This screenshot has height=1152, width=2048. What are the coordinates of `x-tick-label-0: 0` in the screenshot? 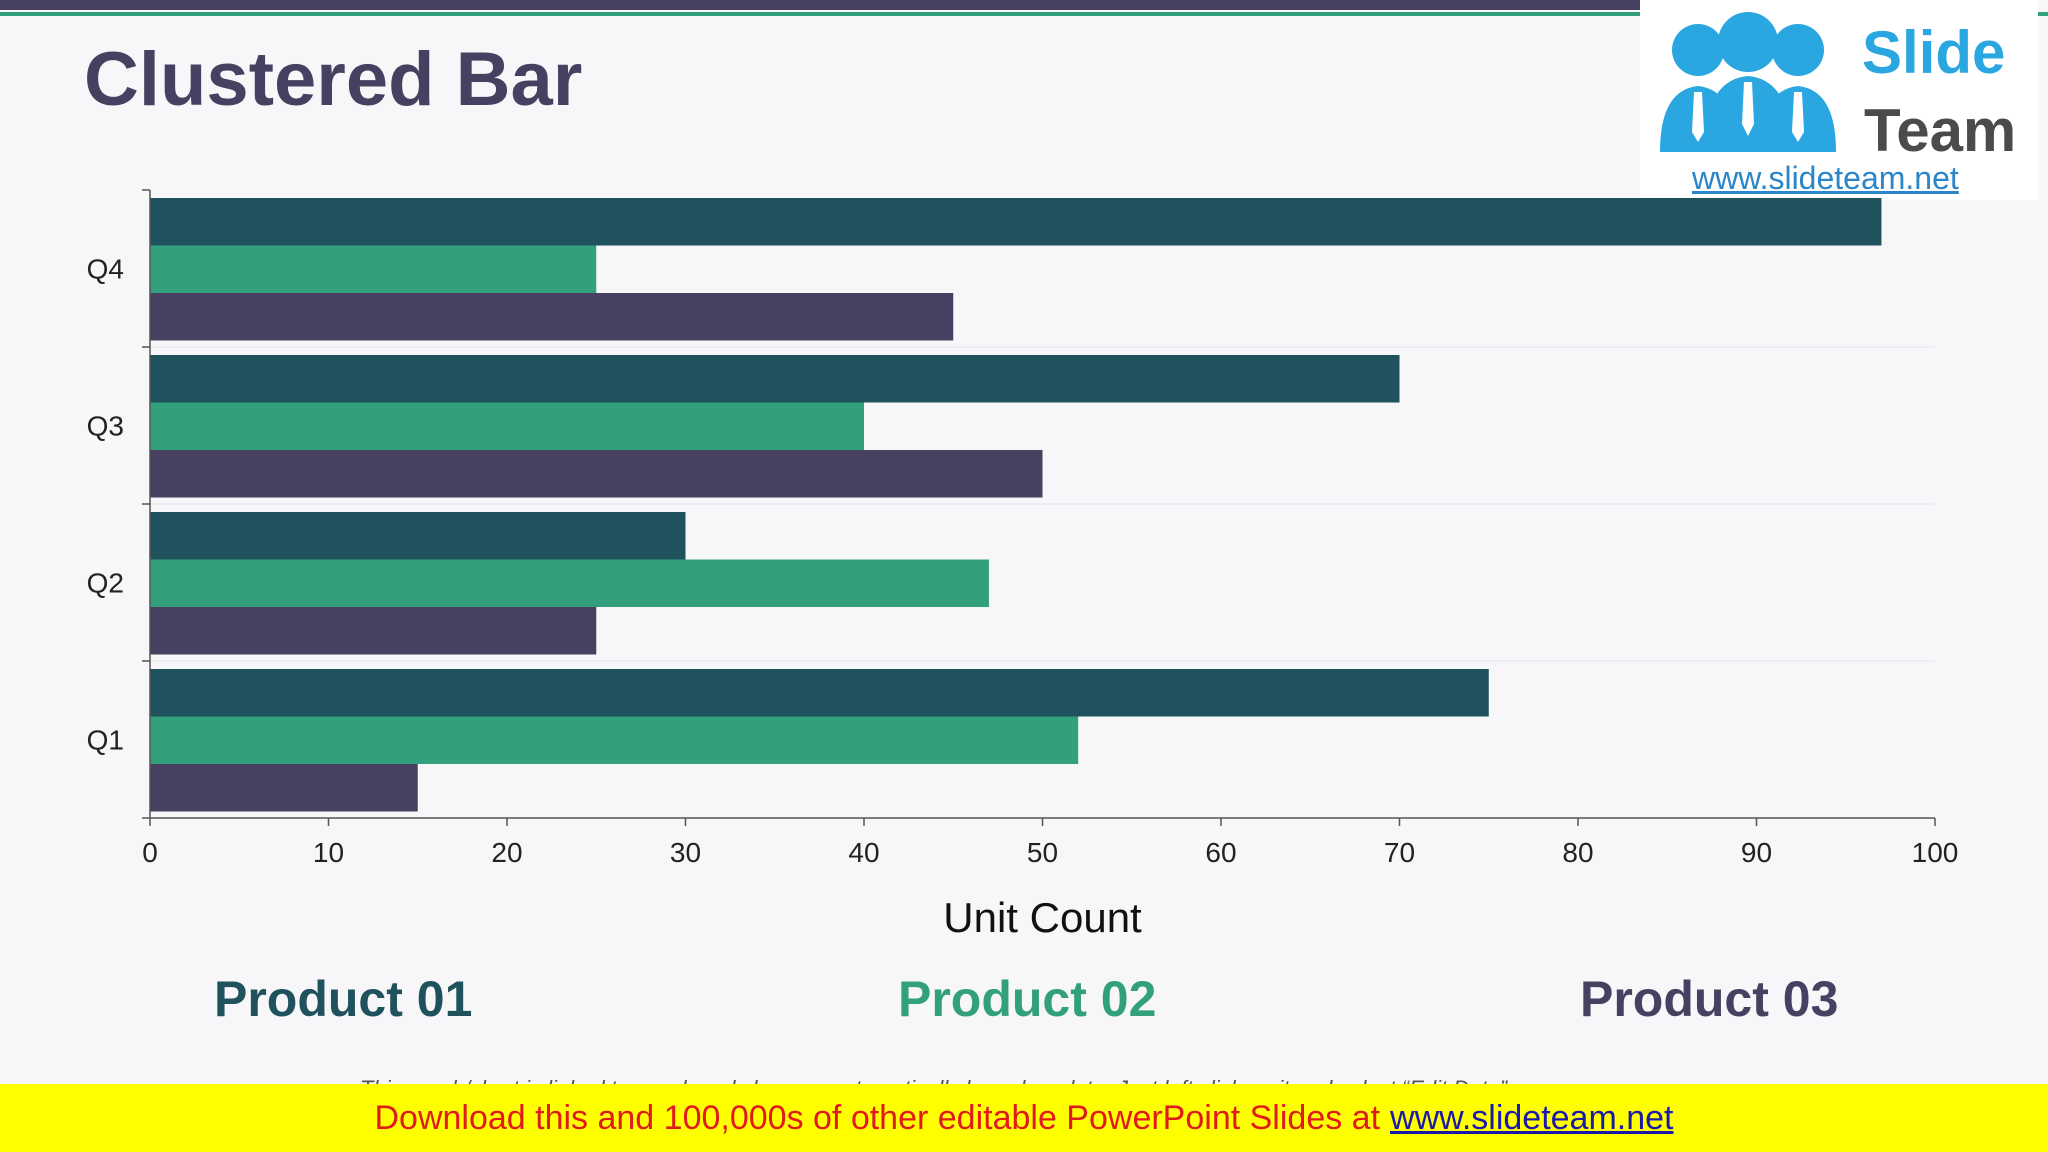 It's located at (150, 852).